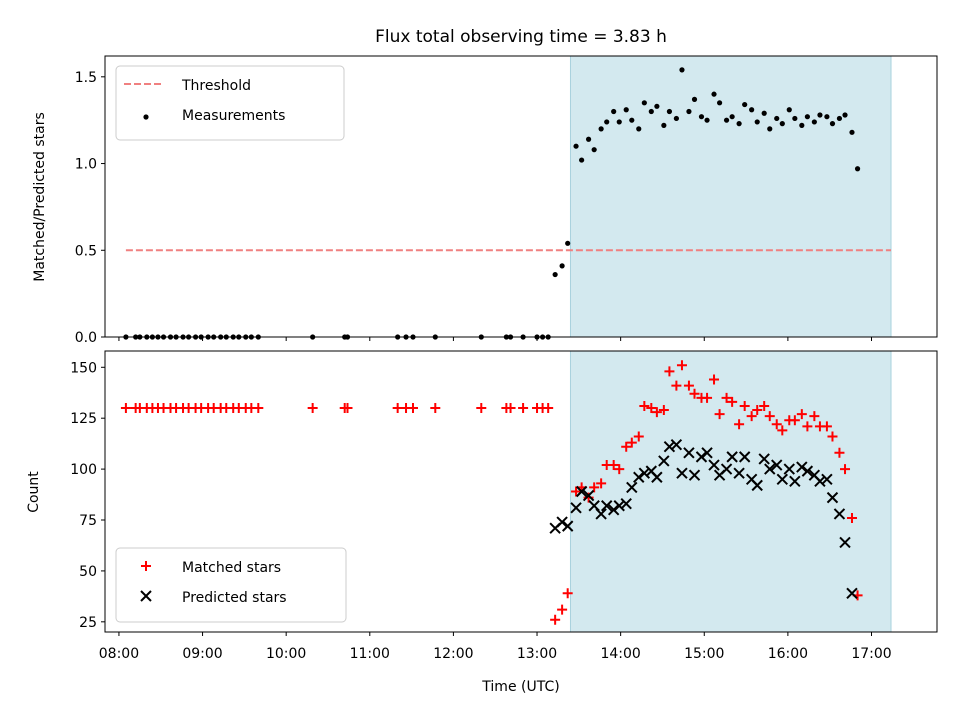 This screenshot has height=720, width=960. Describe the element at coordinates (216, 86) in the screenshot. I see `legend-label: Threshold` at that location.